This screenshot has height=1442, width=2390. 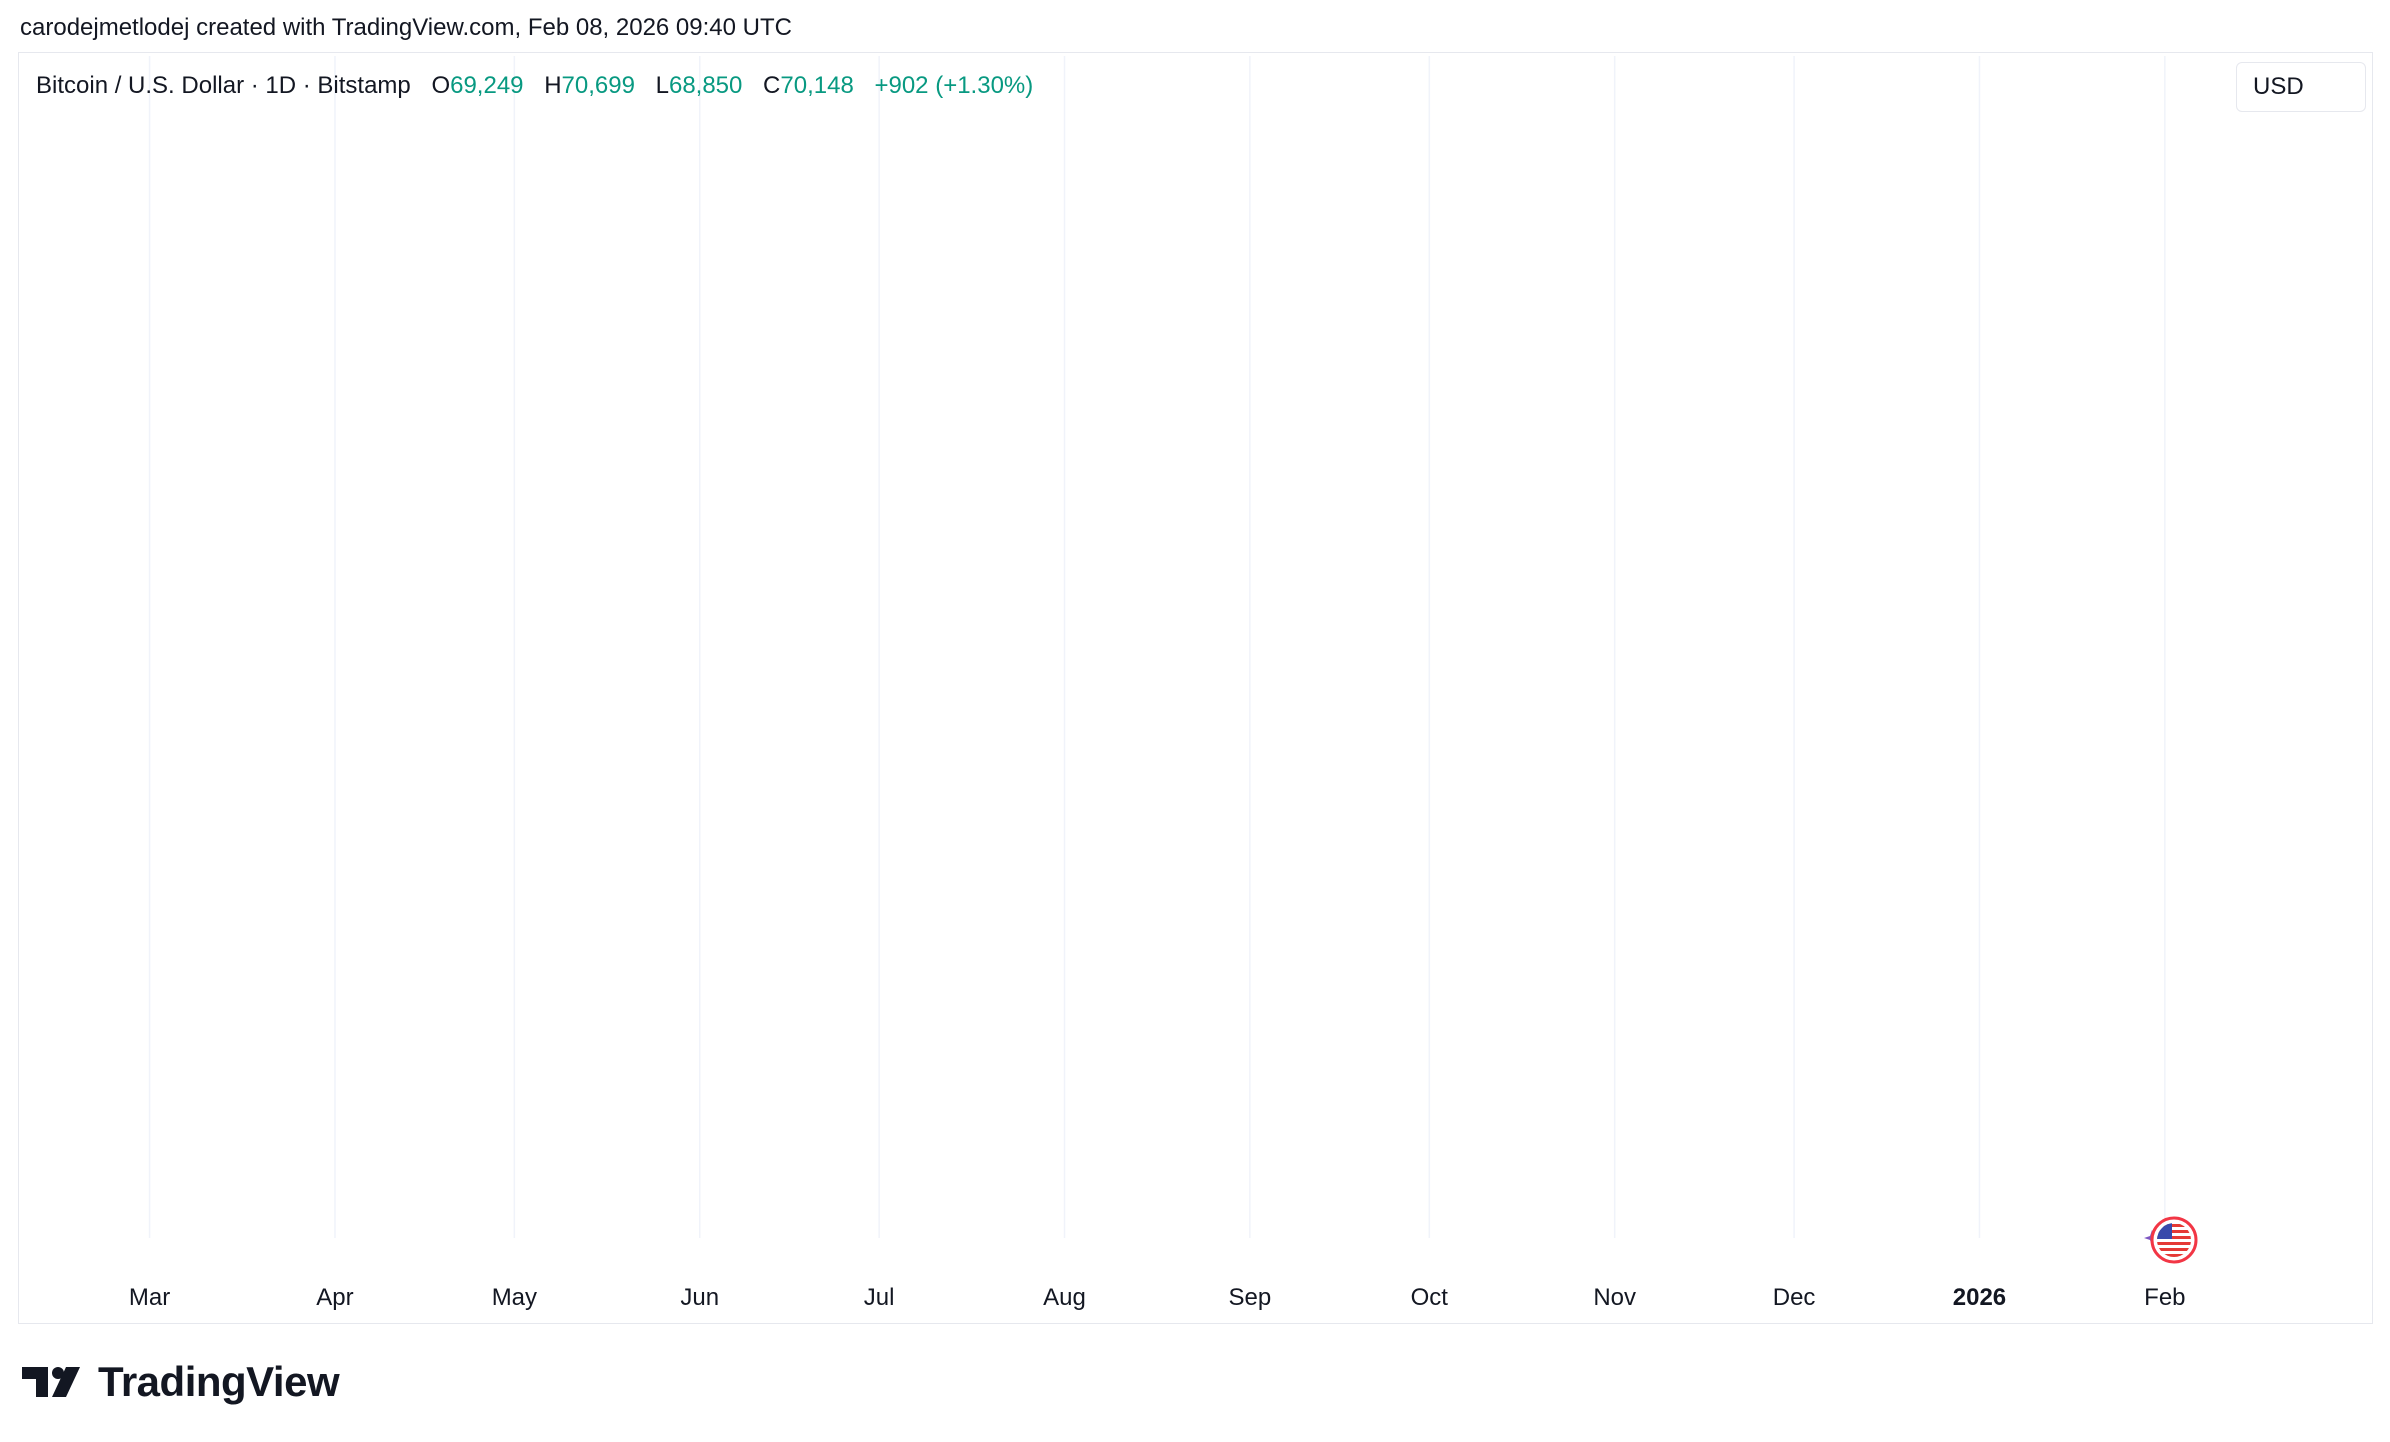 What do you see at coordinates (441, 85) in the screenshot?
I see `open-label: O` at bounding box center [441, 85].